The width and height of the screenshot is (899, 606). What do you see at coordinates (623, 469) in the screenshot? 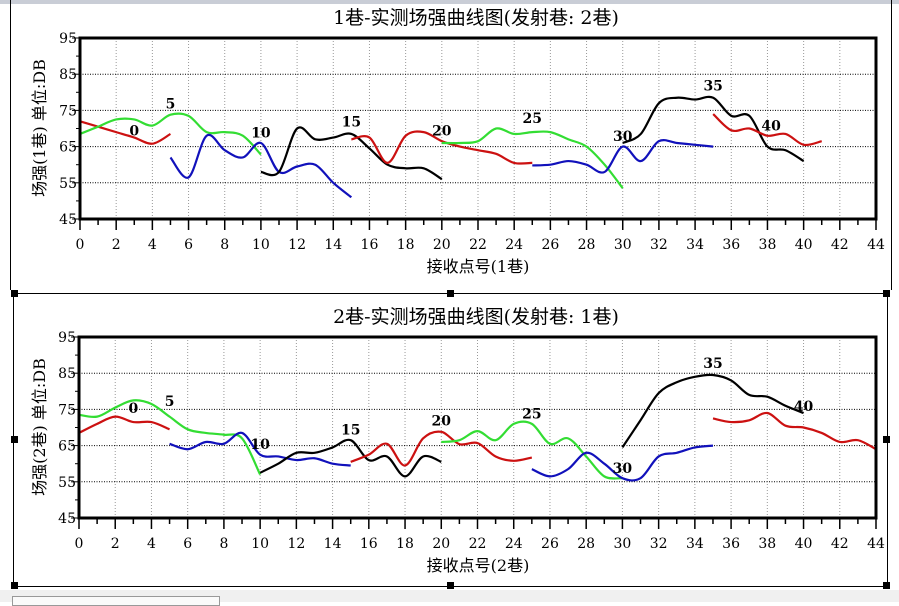
I see `series-label-30: 30` at bounding box center [623, 469].